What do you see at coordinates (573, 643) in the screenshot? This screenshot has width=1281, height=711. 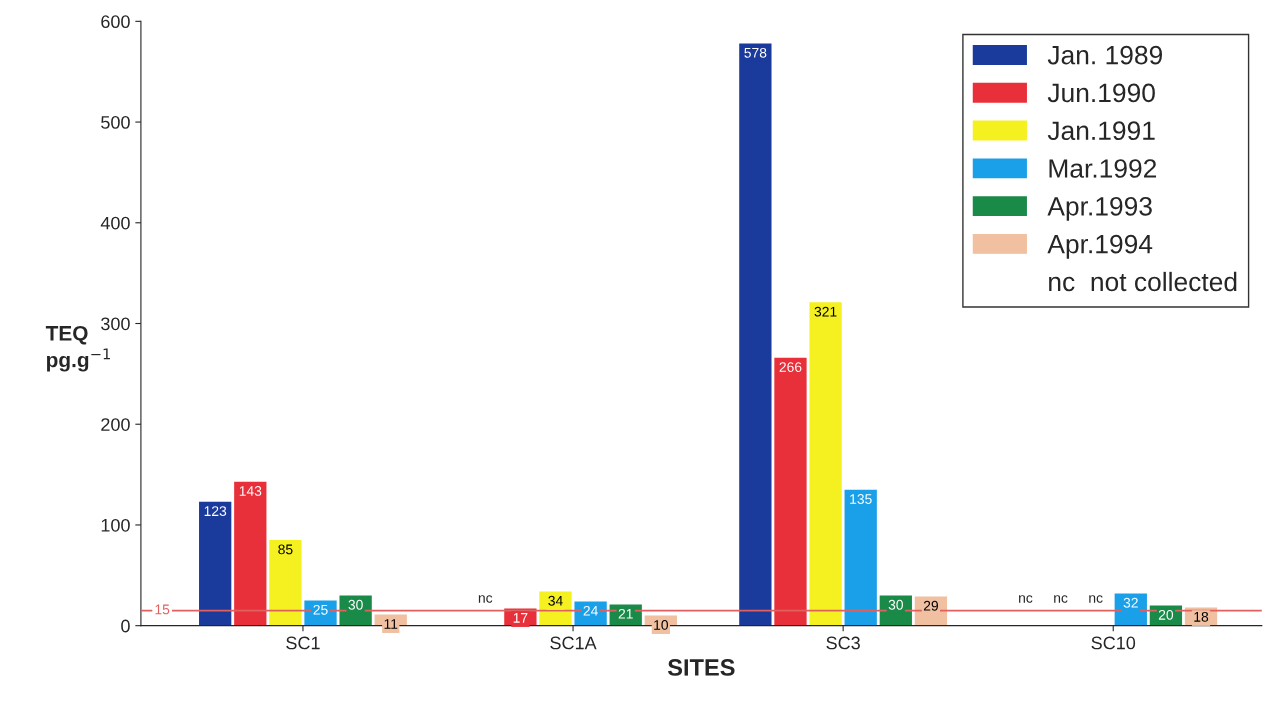 I see `x-tick-label: SC1A` at bounding box center [573, 643].